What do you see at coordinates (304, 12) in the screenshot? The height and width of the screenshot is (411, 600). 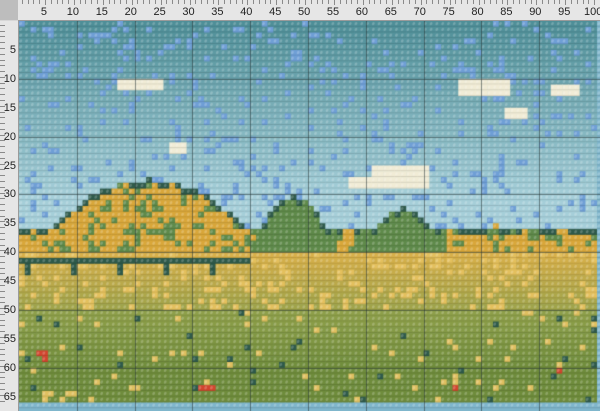 I see `ruler-top-label: 50` at bounding box center [304, 12].